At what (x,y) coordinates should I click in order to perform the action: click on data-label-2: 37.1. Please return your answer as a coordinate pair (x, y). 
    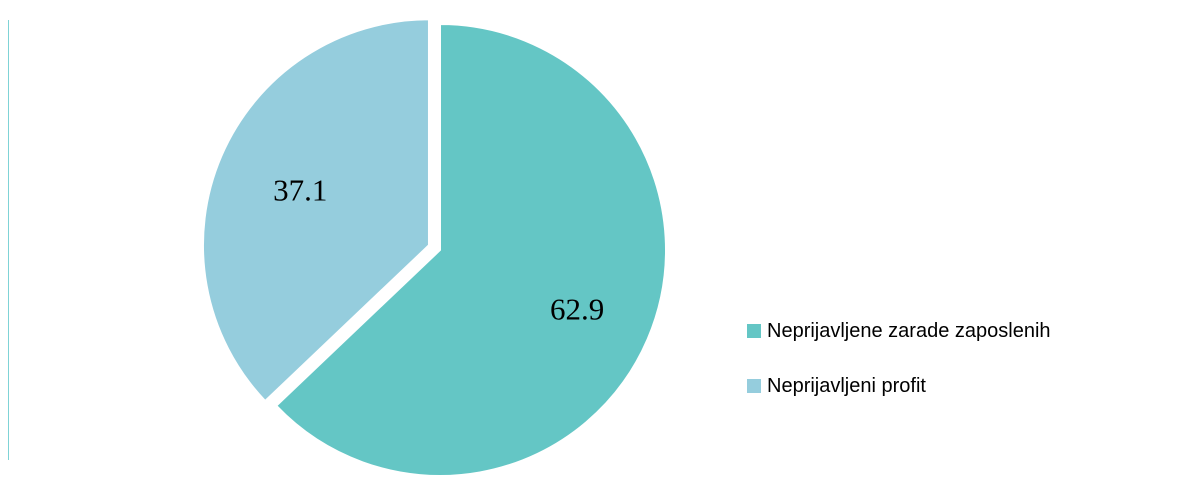
    Looking at the image, I should click on (300, 190).